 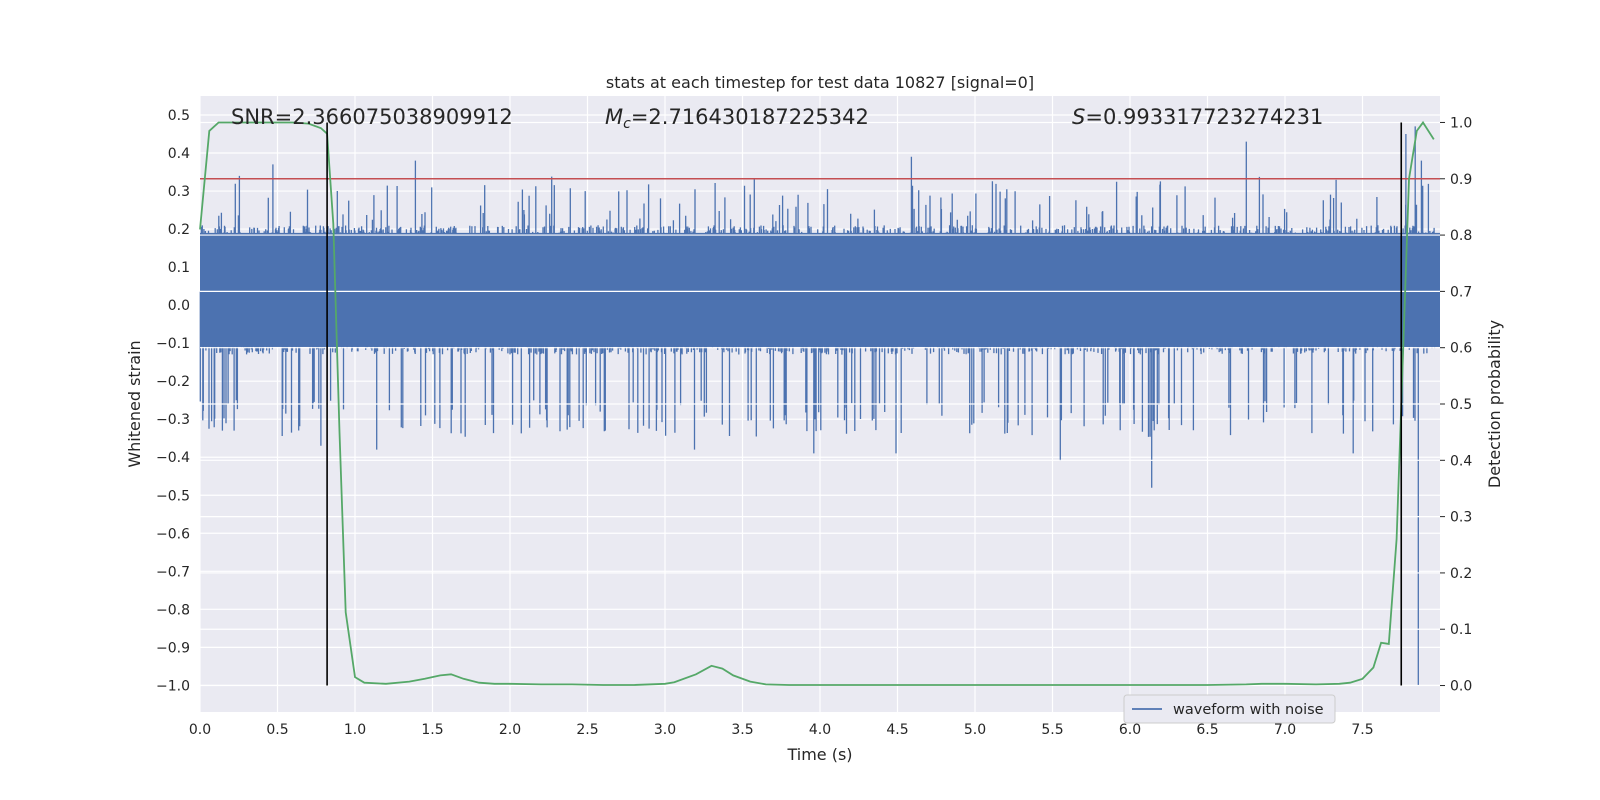 What do you see at coordinates (179, 116) in the screenshot?
I see `y-tick-label: 0.5` at bounding box center [179, 116].